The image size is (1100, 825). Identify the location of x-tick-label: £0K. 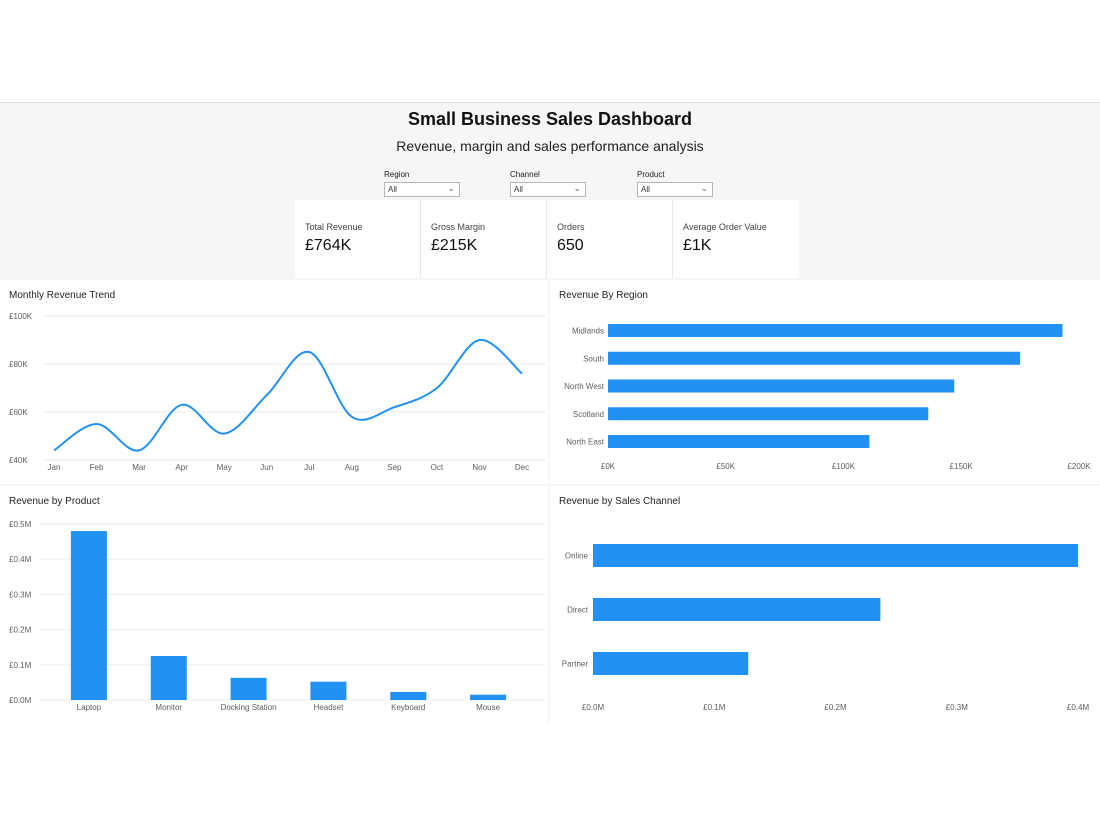
(608, 466).